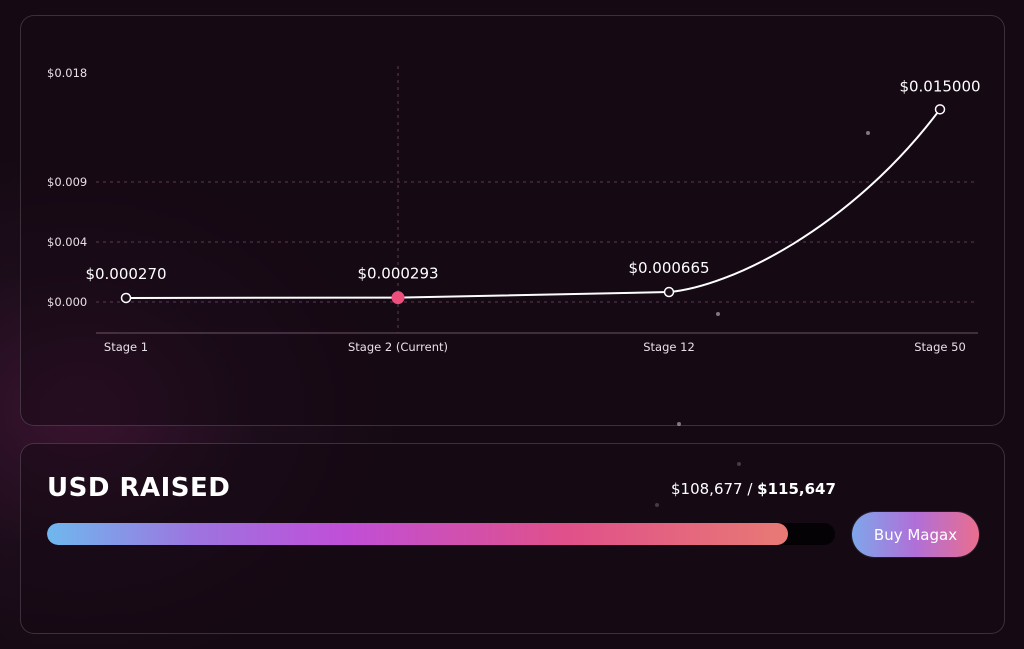  What do you see at coordinates (915, 534) in the screenshot?
I see `buy-magax-button: Buy Magax` at bounding box center [915, 534].